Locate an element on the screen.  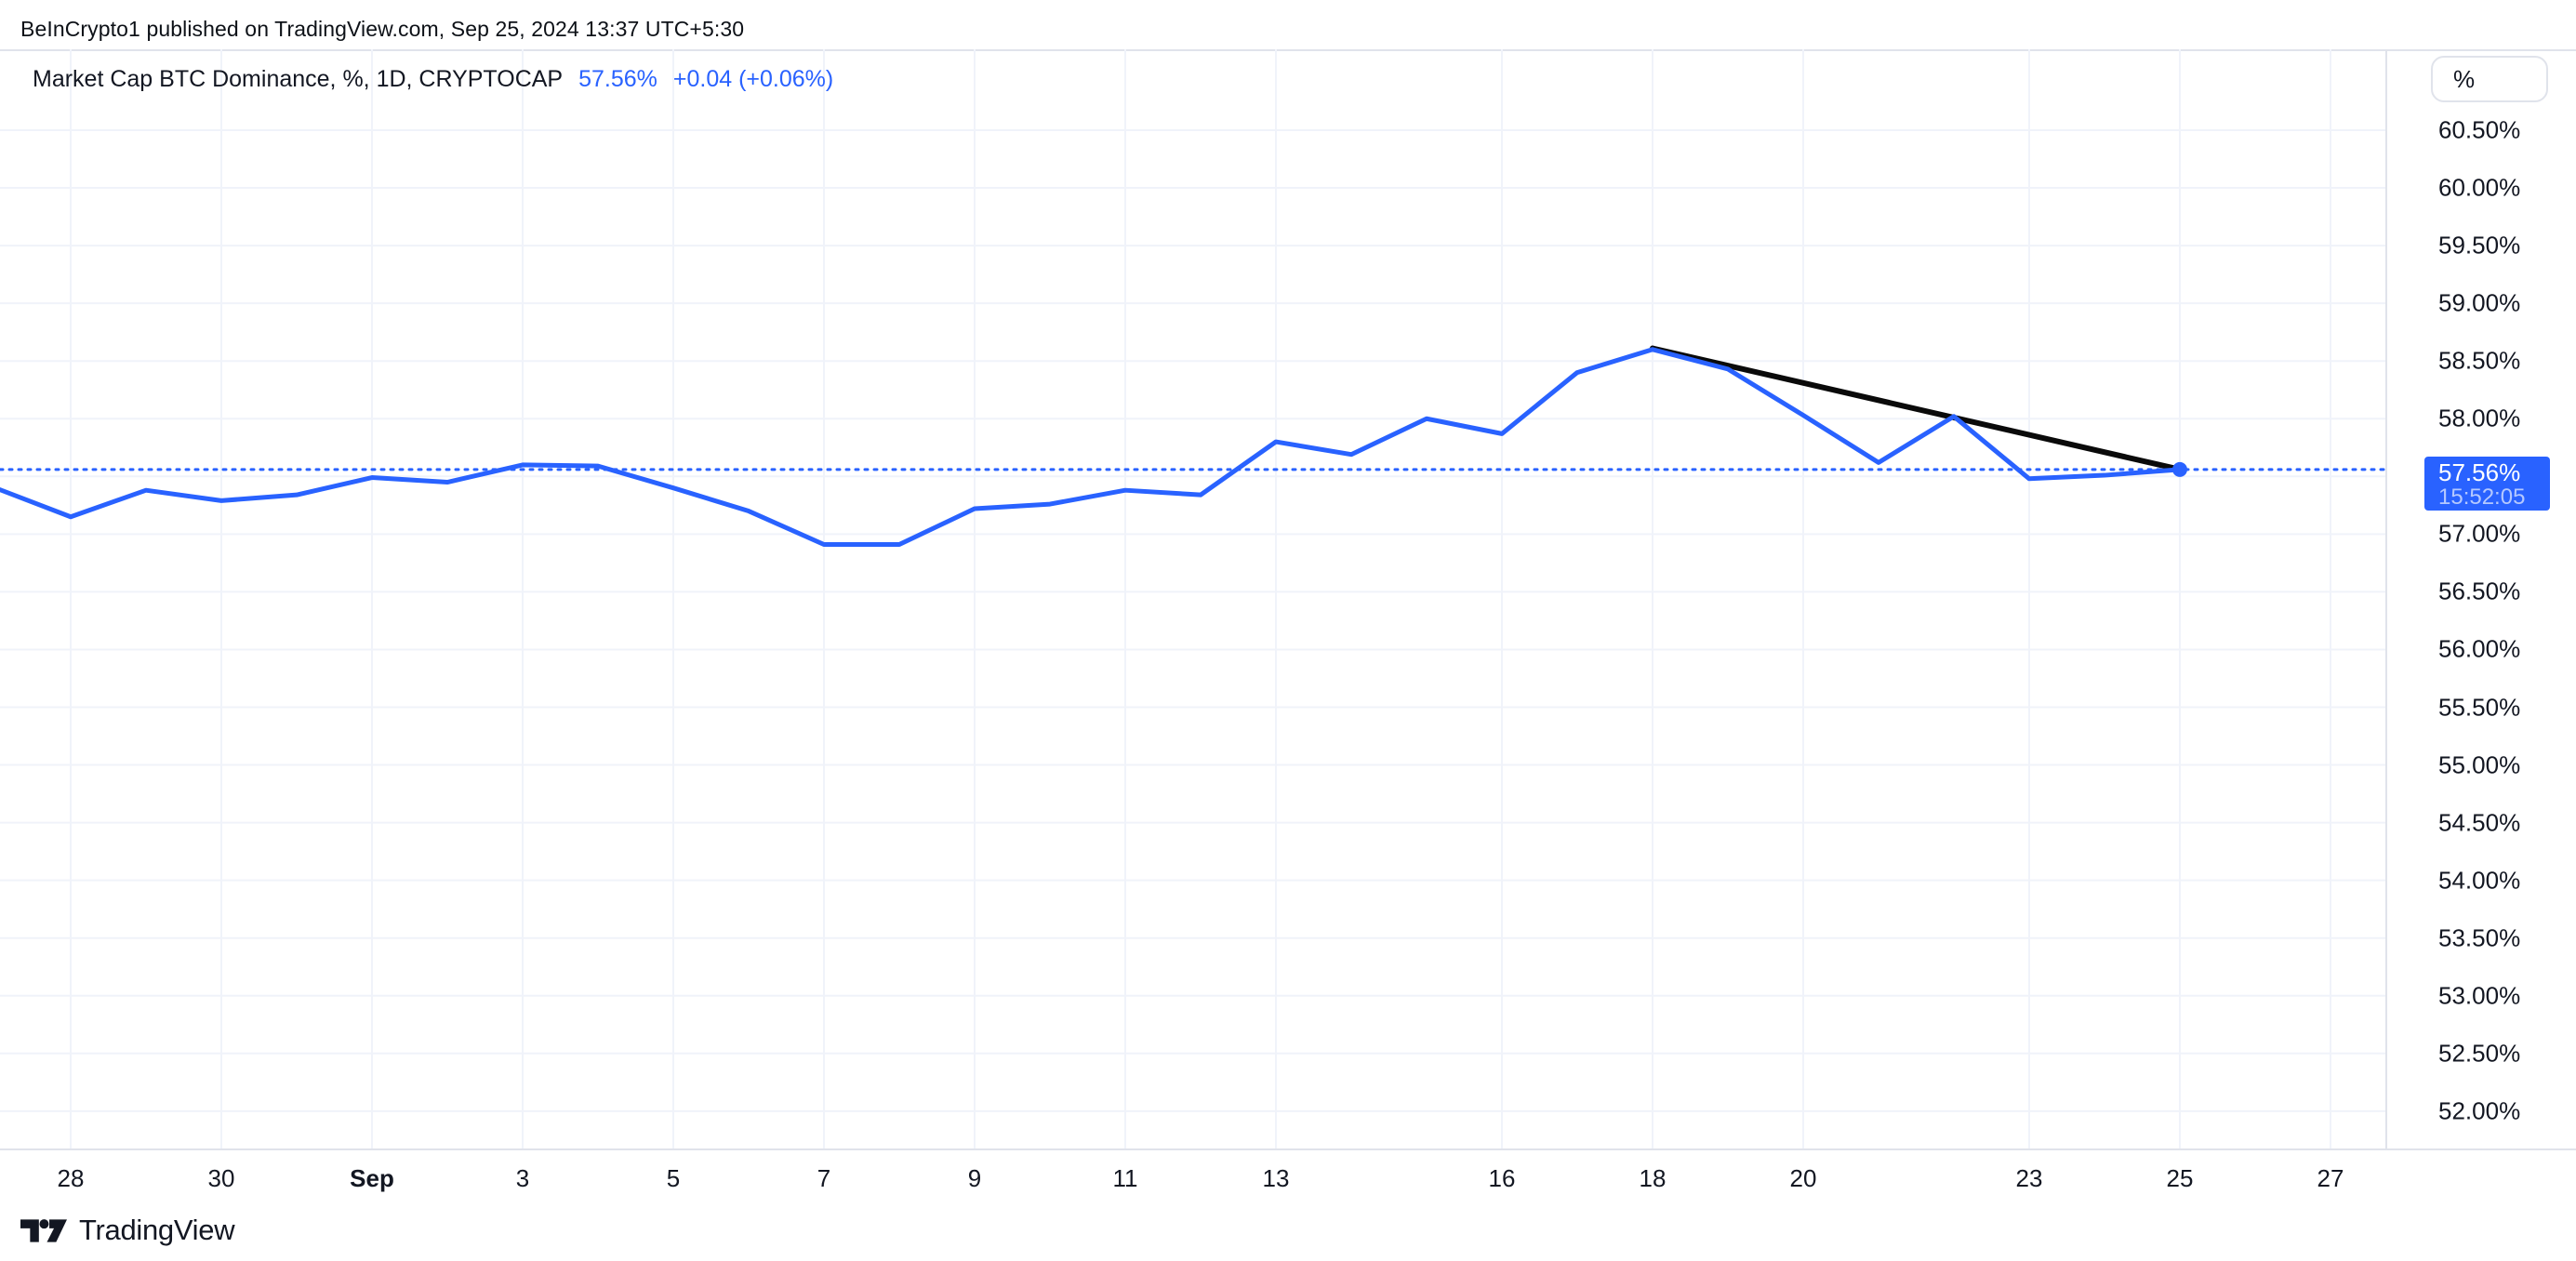
dominance-series-line is located at coordinates (1091, 447).